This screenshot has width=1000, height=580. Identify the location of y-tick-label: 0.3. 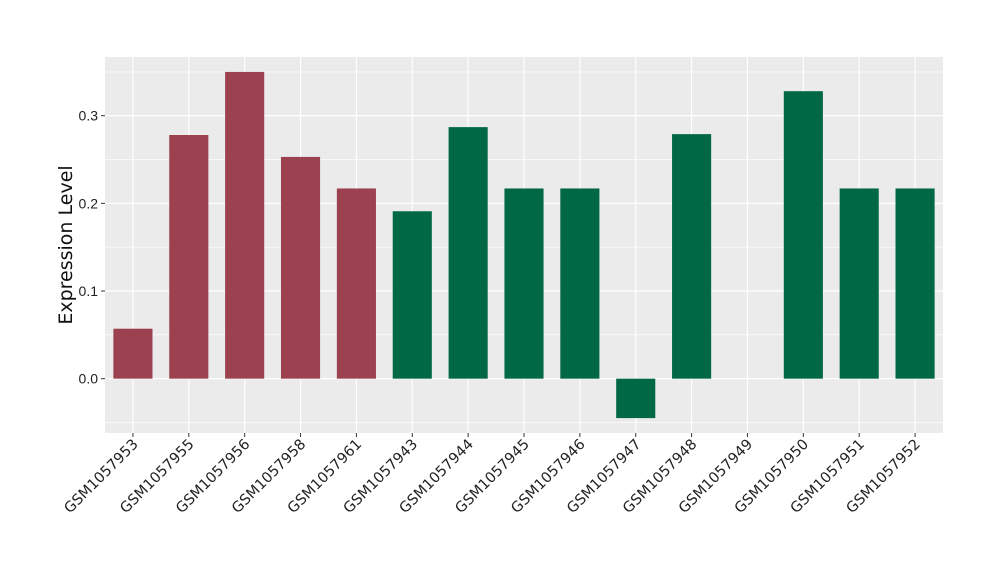
(89, 116).